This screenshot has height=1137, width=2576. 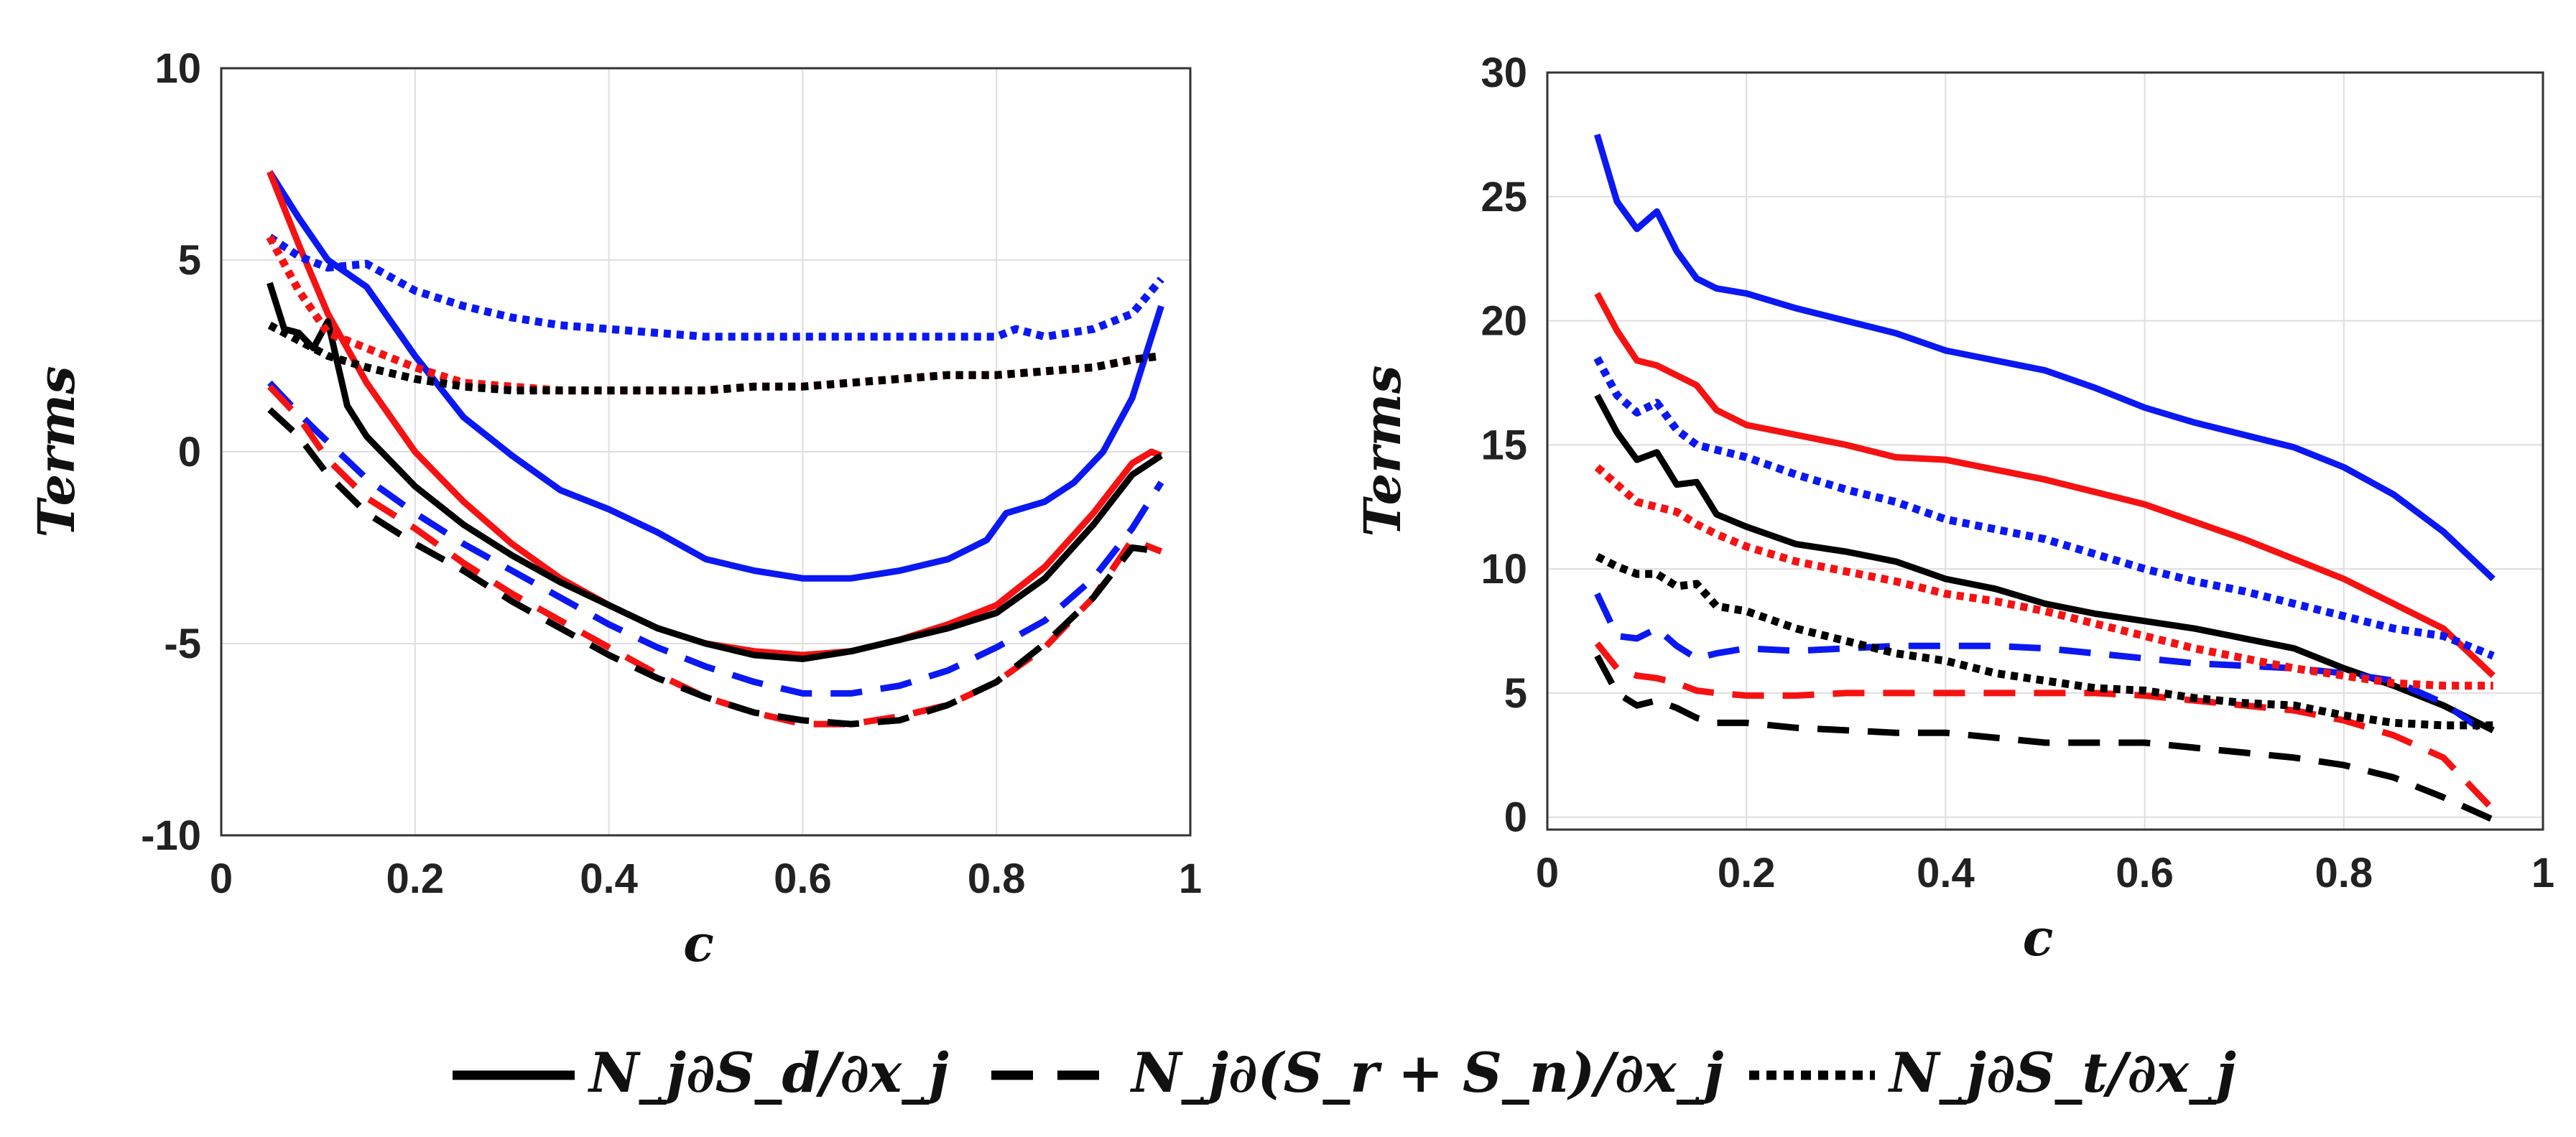 I want to click on left-y-axis-label: Terms, so click(x=56, y=452).